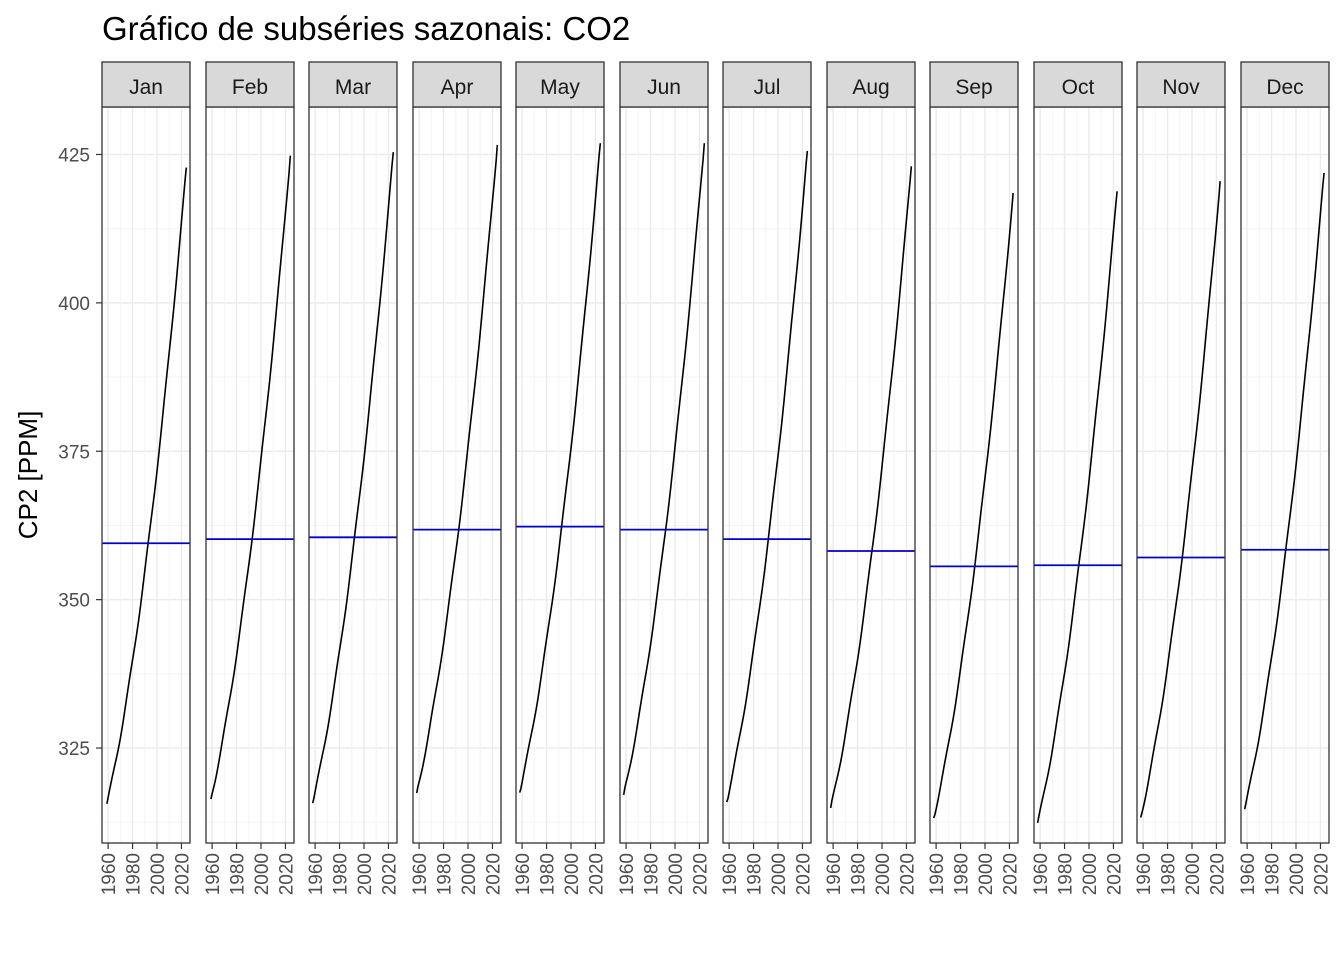  I want to click on y-axis: 325 350 375 400 425, so click(80, 452).